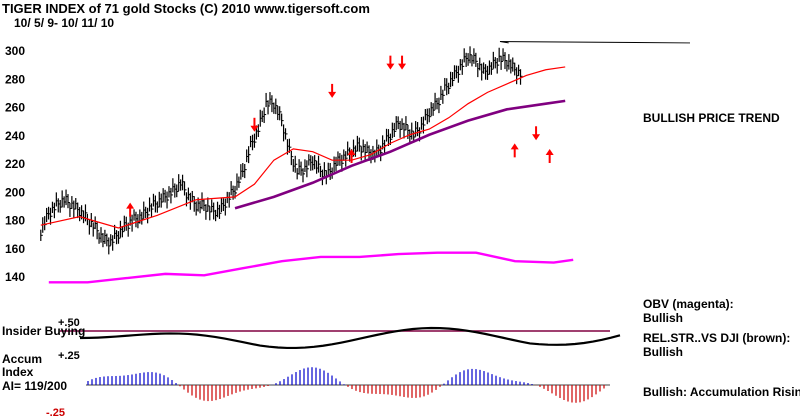 The height and width of the screenshot is (420, 800). I want to click on obv-magenta-line, so click(311, 267).